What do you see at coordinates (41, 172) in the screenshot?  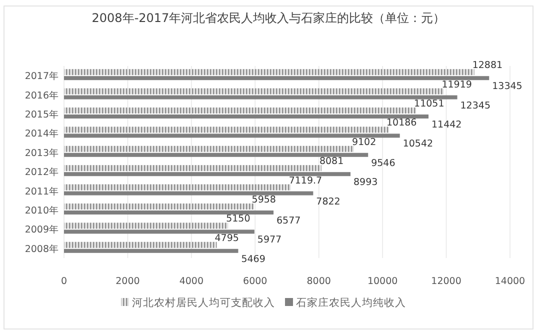 I see `y-tick-label: 2012年` at bounding box center [41, 172].